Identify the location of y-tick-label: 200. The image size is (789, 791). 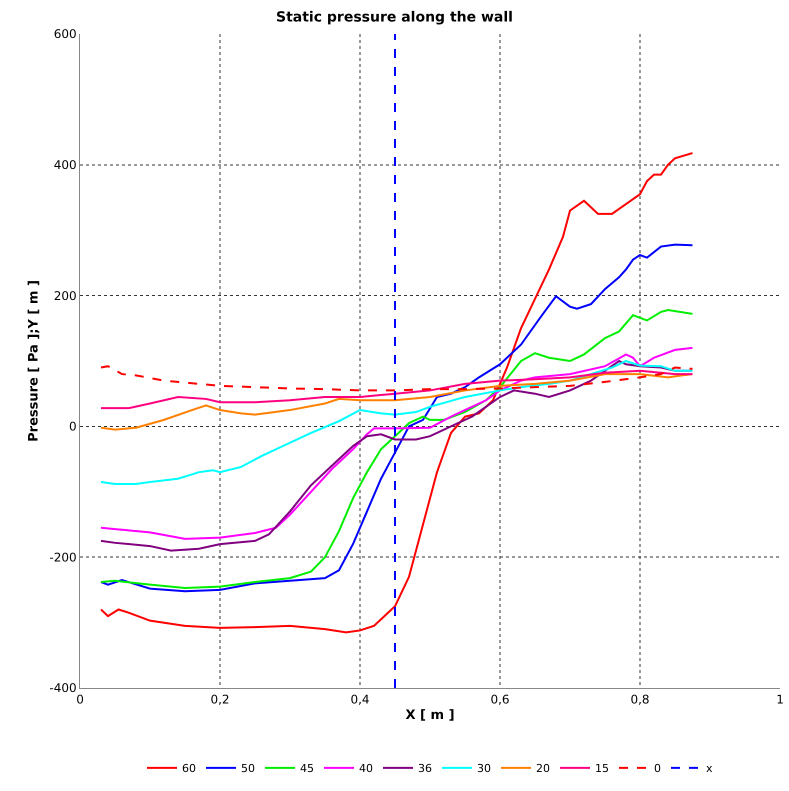
(65, 295).